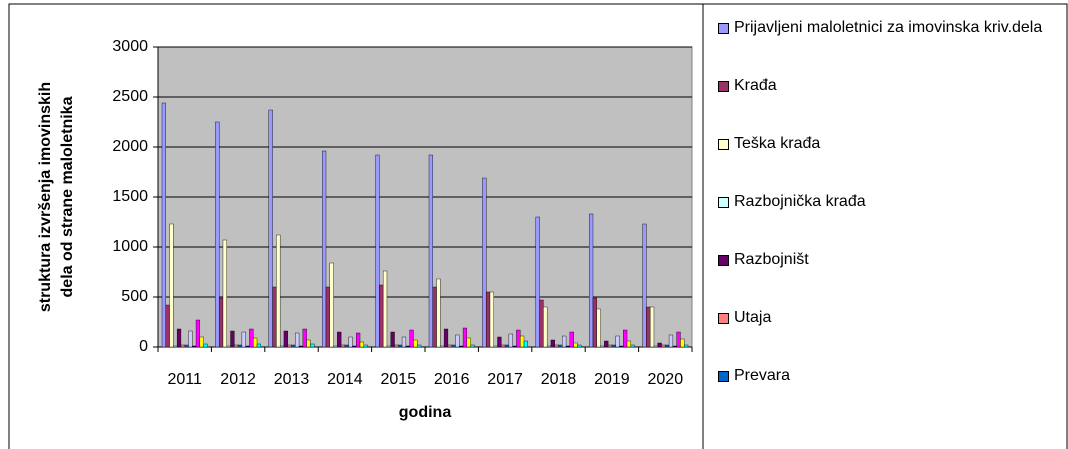  Describe the element at coordinates (559, 379) in the screenshot. I see `x-tick-label: 2018` at that location.